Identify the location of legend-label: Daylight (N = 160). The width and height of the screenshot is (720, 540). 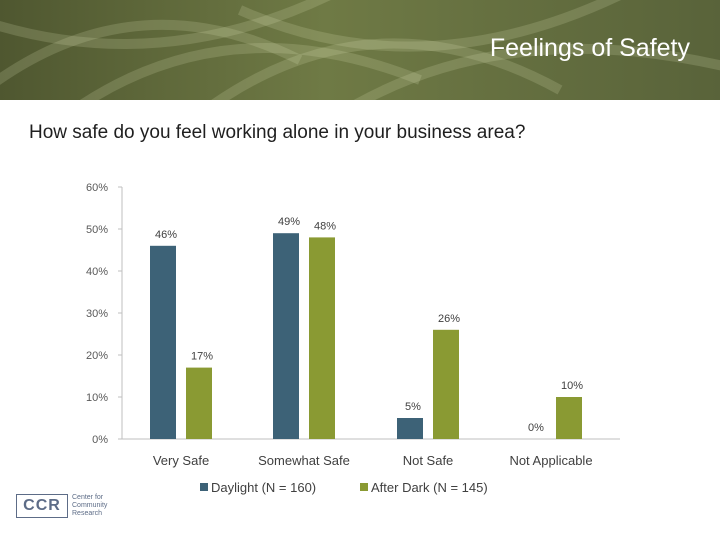
(263, 487).